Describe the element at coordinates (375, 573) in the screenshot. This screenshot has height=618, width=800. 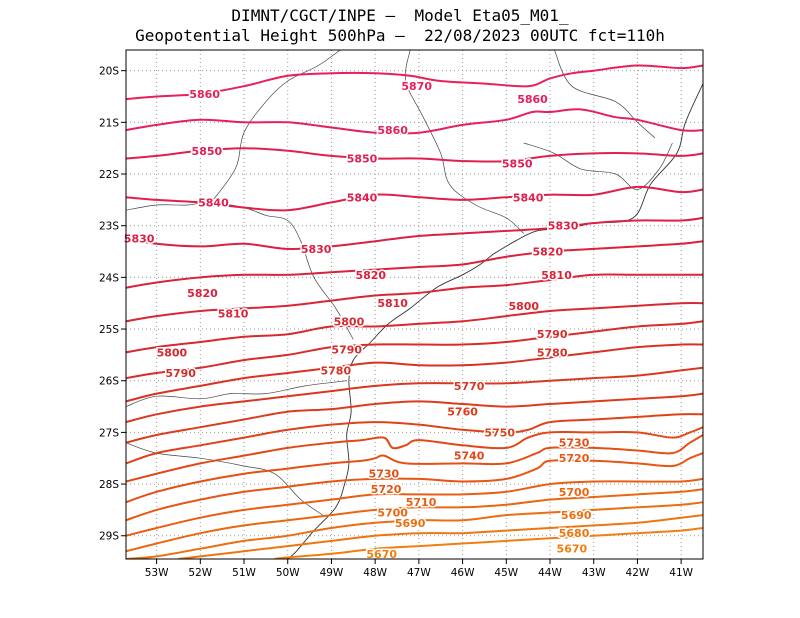
I see `x-tick-label: 48W` at that location.